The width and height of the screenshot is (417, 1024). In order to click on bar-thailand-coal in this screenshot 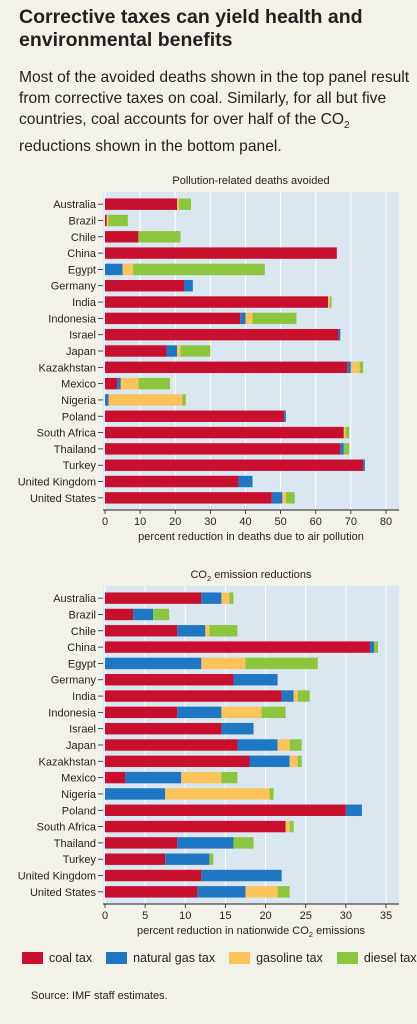, I will do `click(141, 843)`.